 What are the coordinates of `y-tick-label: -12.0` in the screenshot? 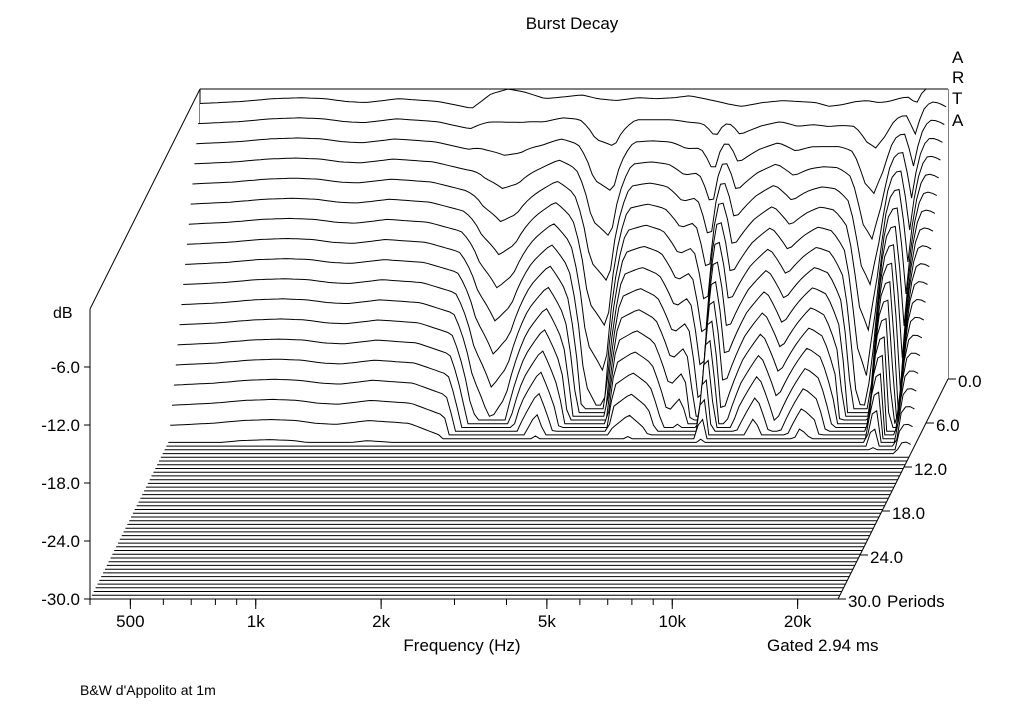 It's located at (60, 425).